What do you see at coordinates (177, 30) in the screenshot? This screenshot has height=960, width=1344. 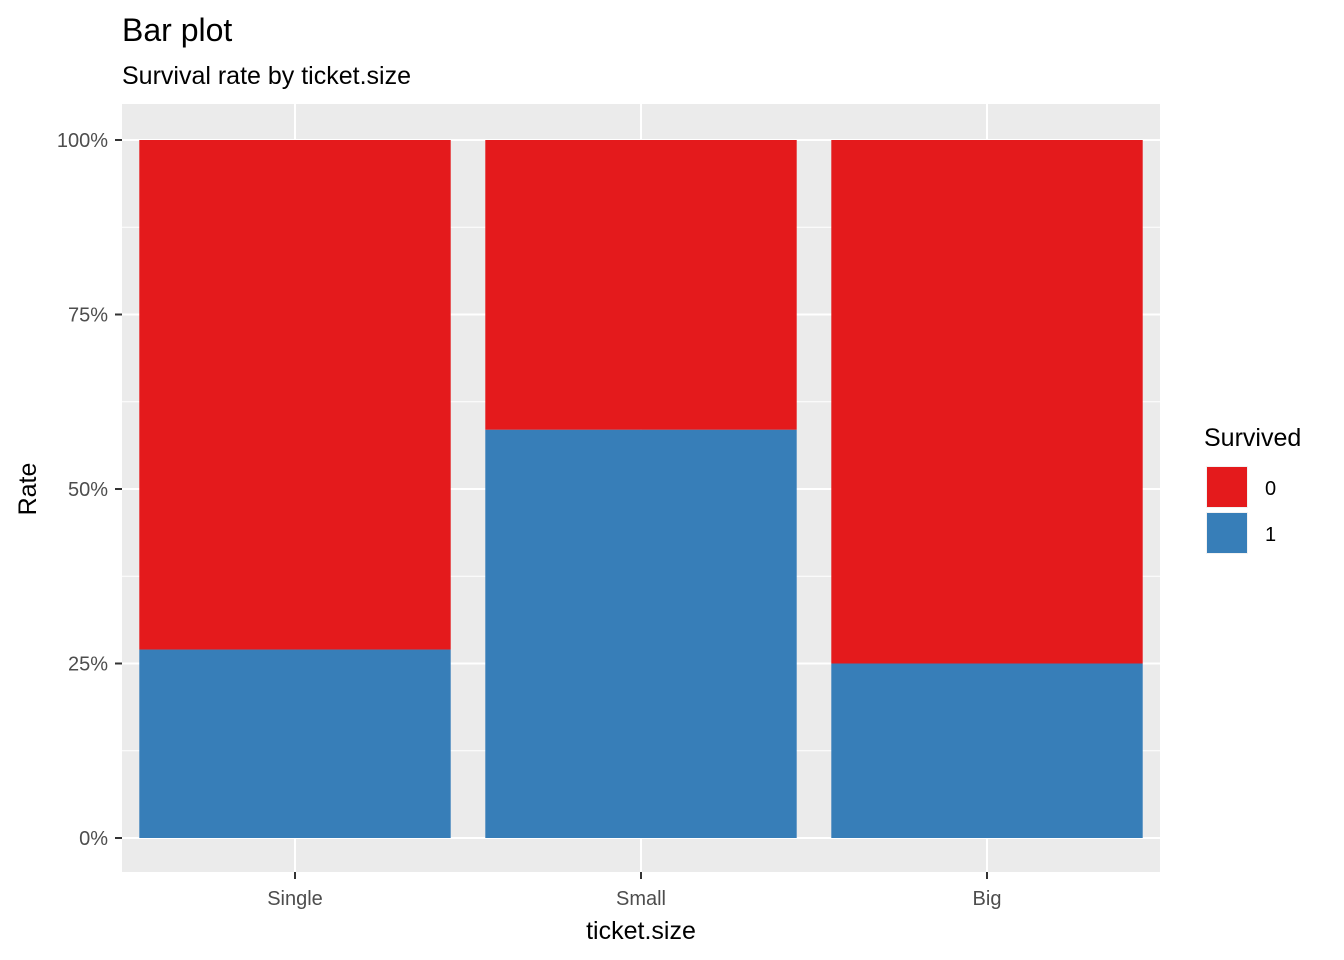 I see `chart-title: Bar plot` at bounding box center [177, 30].